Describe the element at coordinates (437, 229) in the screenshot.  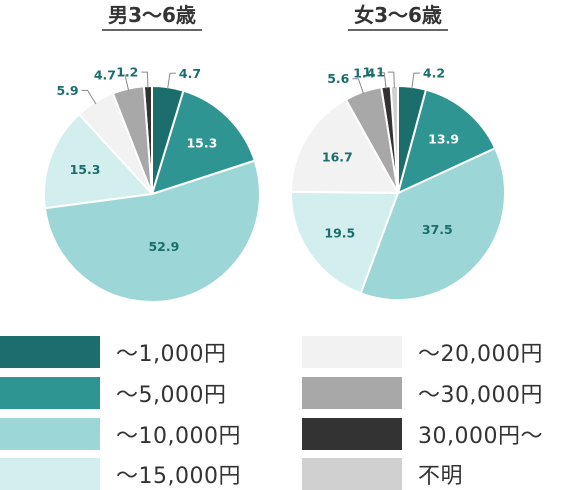
I see `data-label: 37.5` at that location.